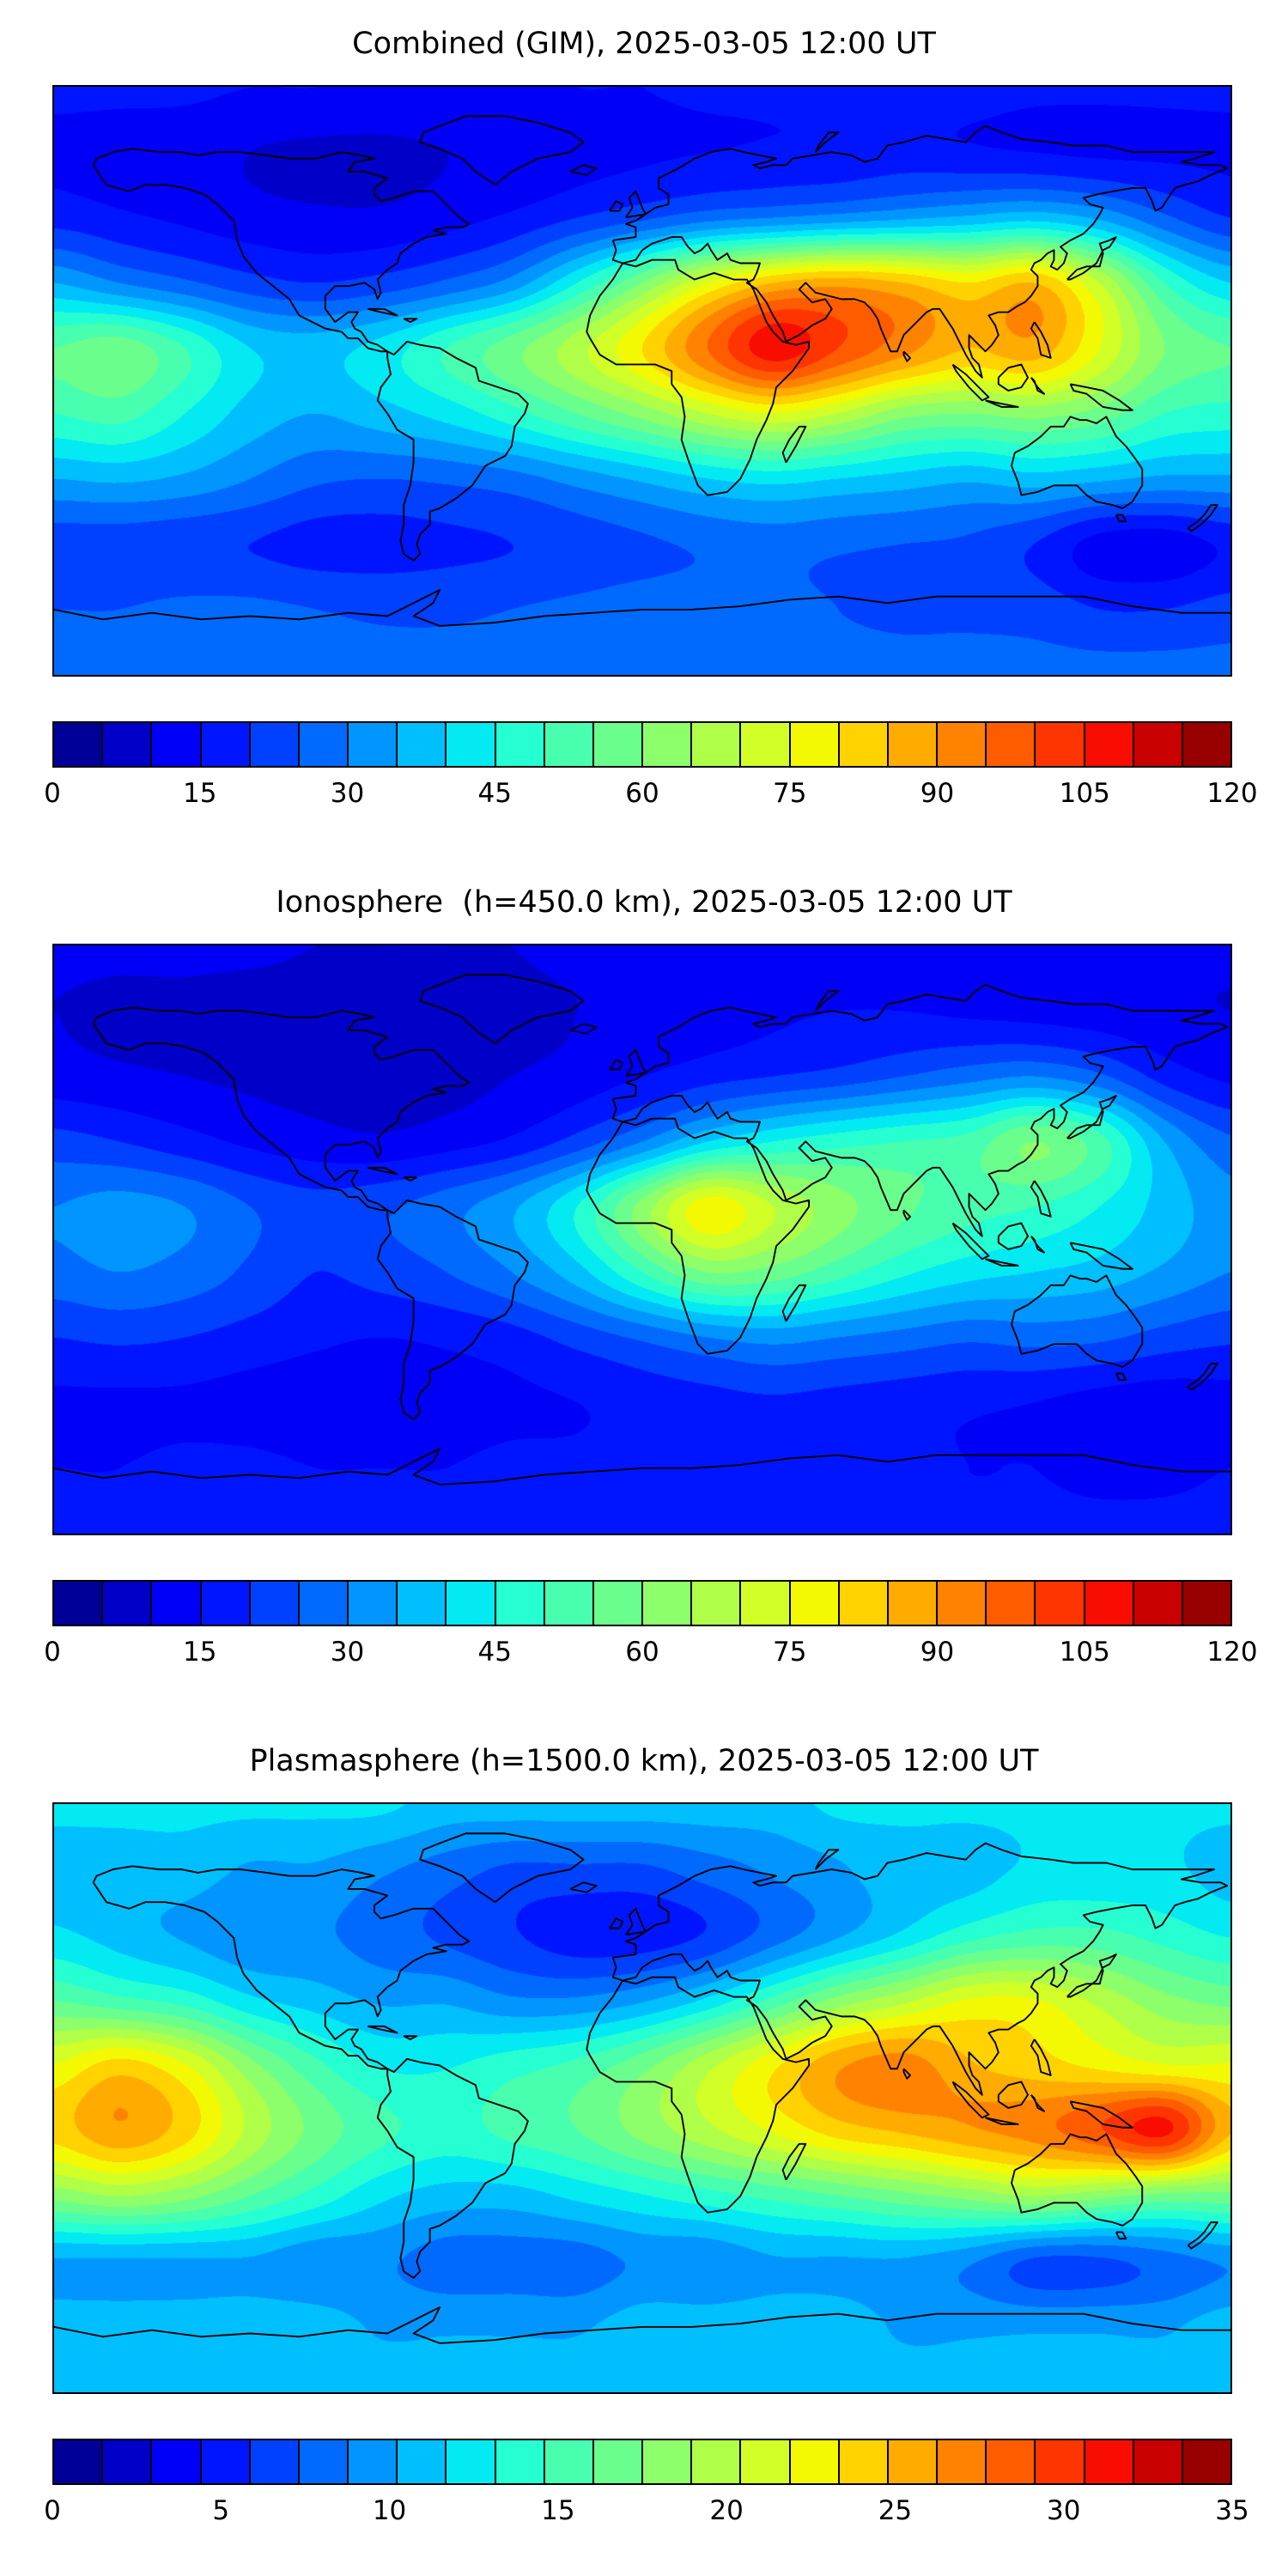 This screenshot has height=2576, width=1288. What do you see at coordinates (644, 44) in the screenshot?
I see `panel-title: Combined (GIM), 2025-03-05 12:00 UT` at bounding box center [644, 44].